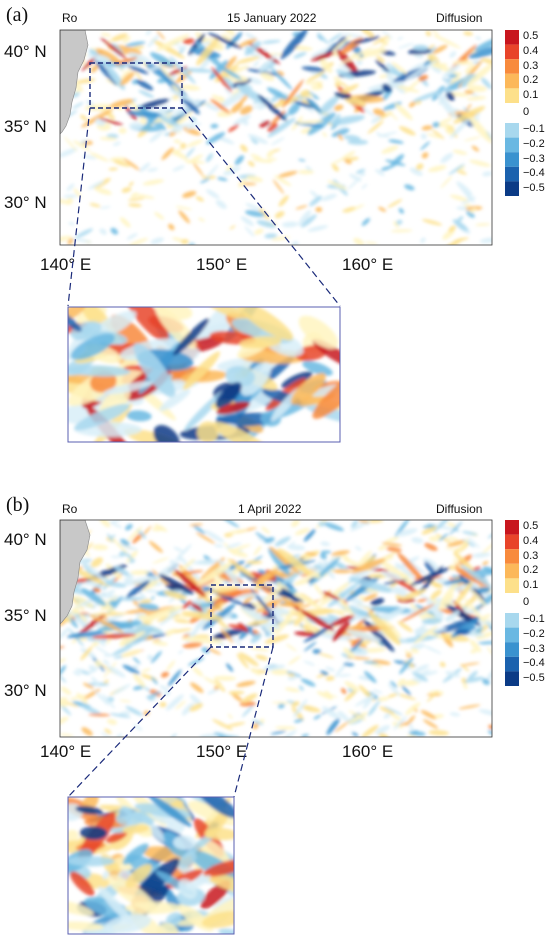  Describe the element at coordinates (17, 15) in the screenshot. I see `panel-a-letter: (a)` at that location.